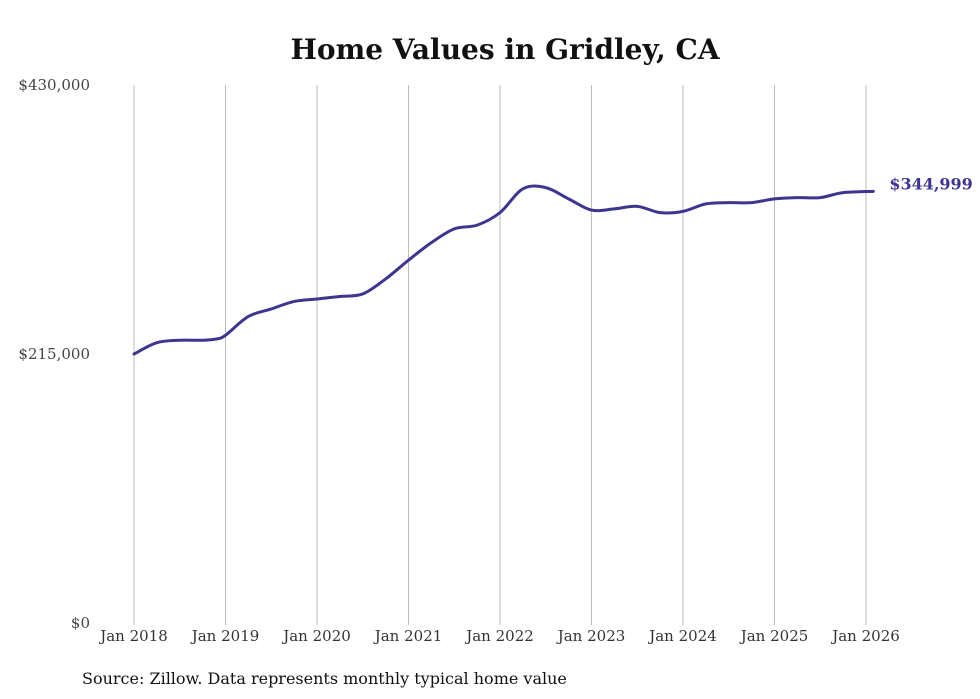 Image resolution: width=980 pixels, height=699 pixels. What do you see at coordinates (591, 636) in the screenshot?
I see `x-tick-label: Jan 2023` at bounding box center [591, 636].